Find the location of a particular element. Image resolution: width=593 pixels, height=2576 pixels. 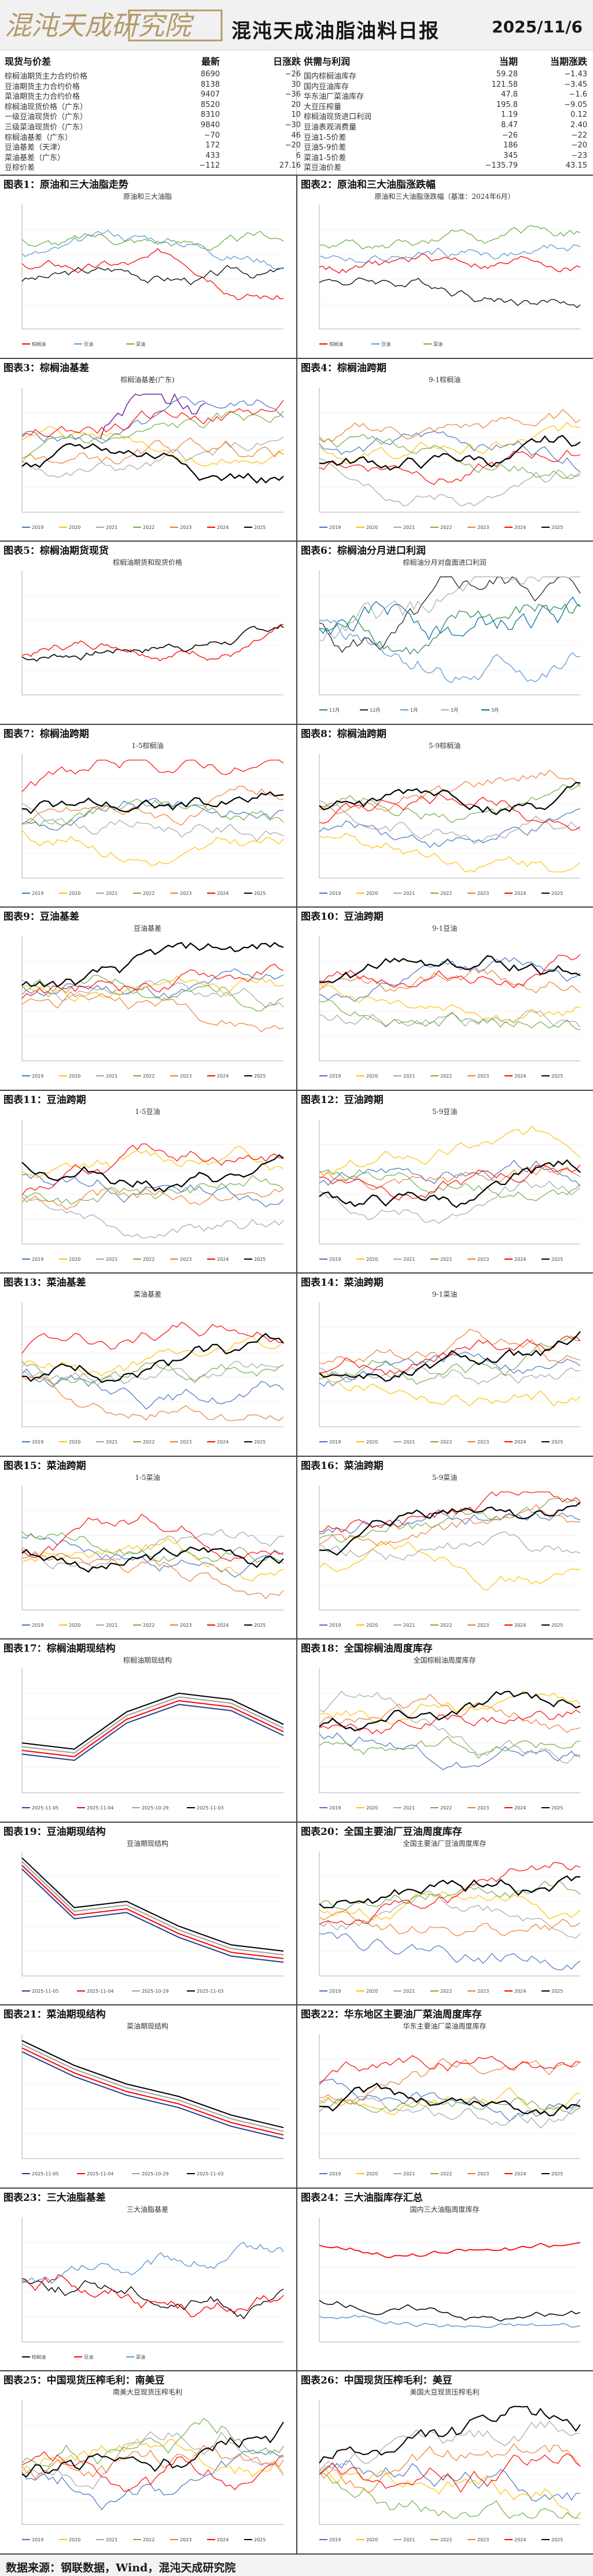

chart-14: 9-1菜油 2019 2020 2021 2022 2023 2024 2025 is located at coordinates (450, 1367).